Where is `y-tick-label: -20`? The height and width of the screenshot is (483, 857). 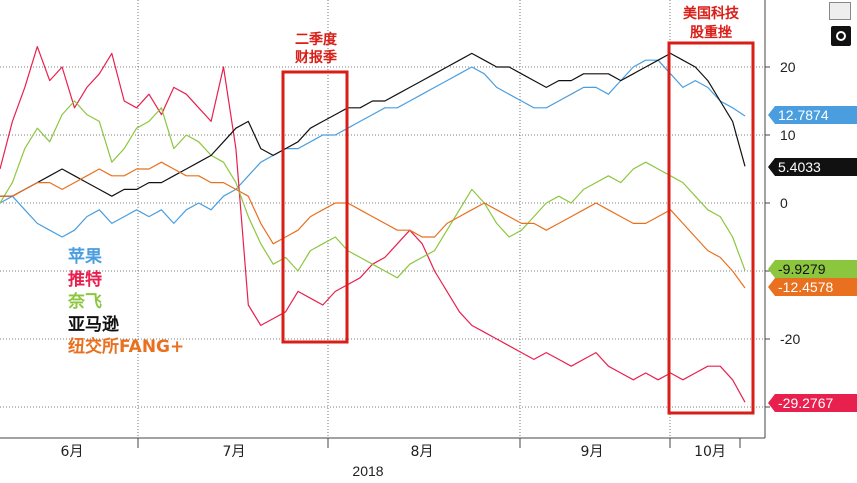
y-tick-label: -20 is located at coordinates (790, 339).